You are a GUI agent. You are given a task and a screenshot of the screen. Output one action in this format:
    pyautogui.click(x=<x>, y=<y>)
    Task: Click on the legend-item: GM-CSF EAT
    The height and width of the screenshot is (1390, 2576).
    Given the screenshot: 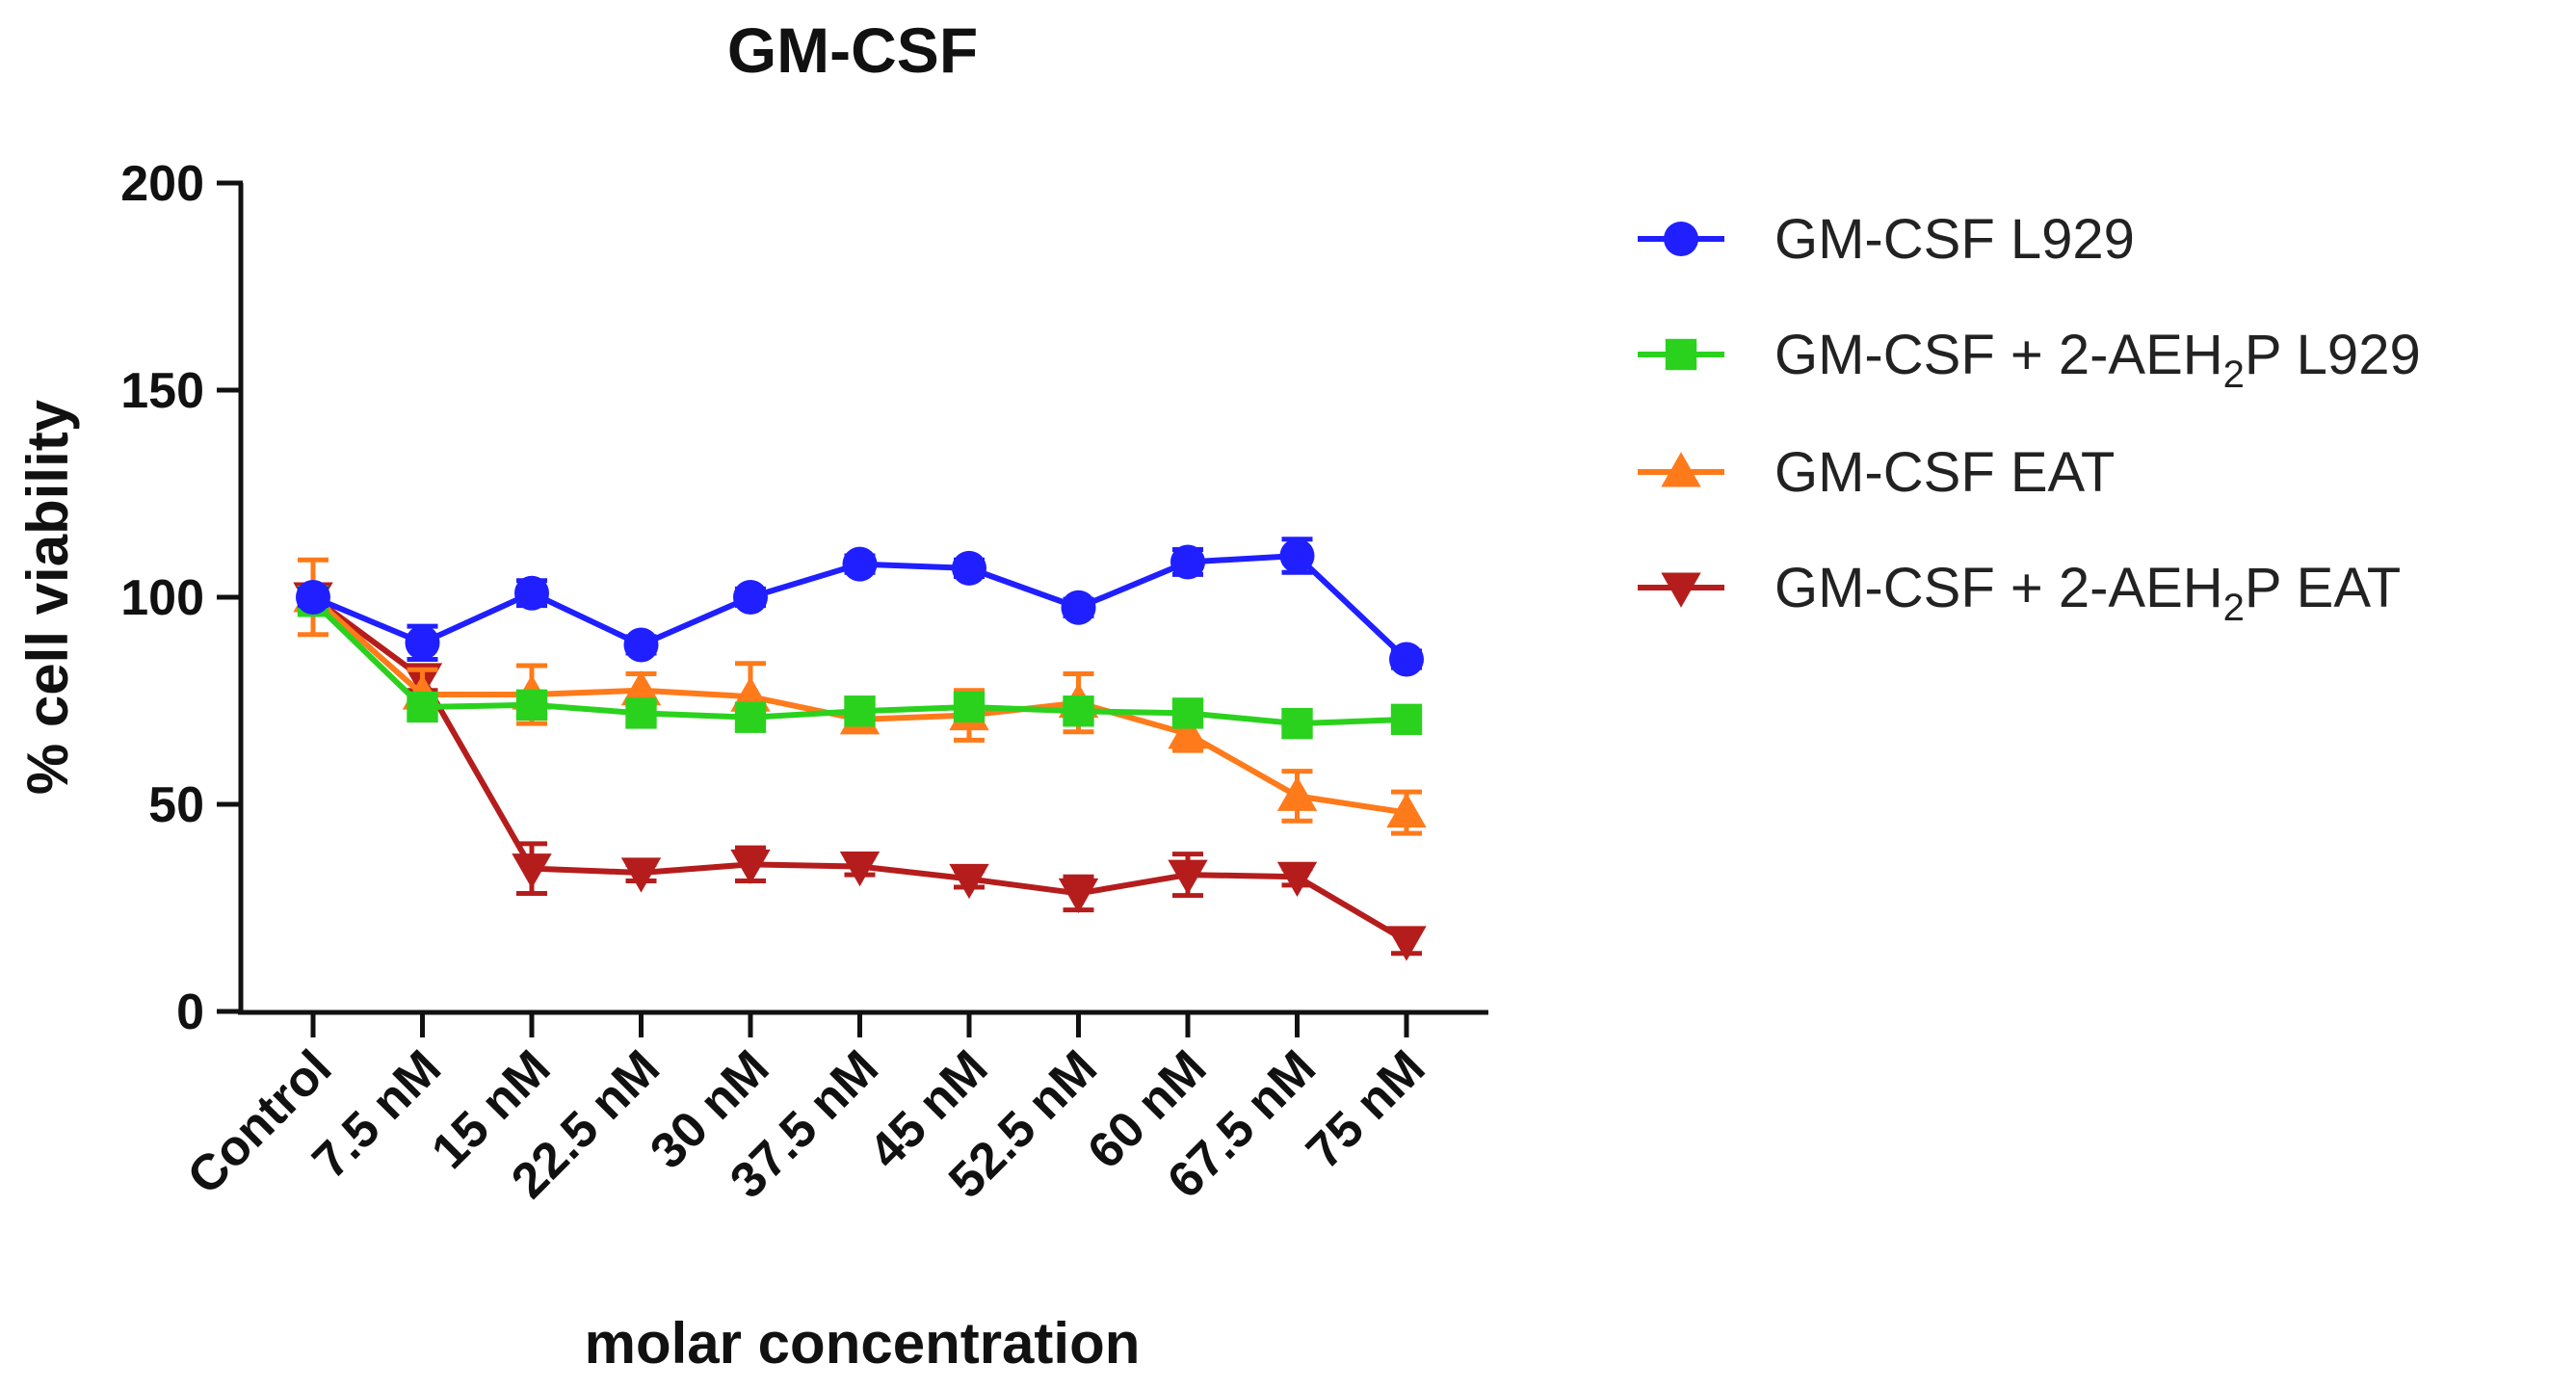 What is the action you would take?
    pyautogui.click(x=1876, y=473)
    